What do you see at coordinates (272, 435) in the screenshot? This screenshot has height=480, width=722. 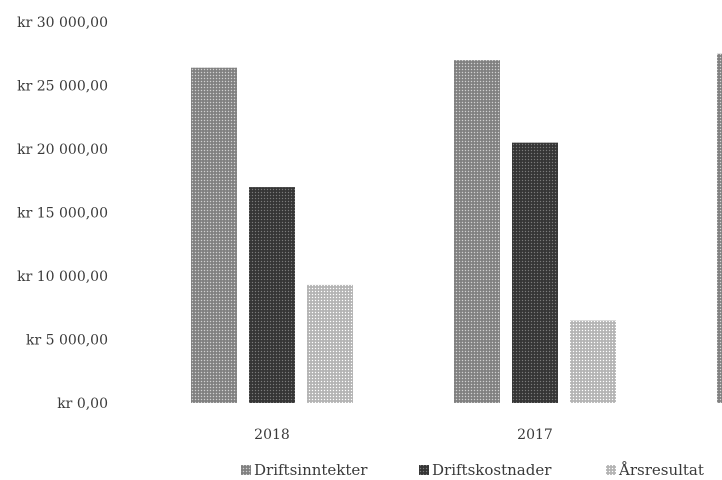 I see `x-category-label: 2018` at bounding box center [272, 435].